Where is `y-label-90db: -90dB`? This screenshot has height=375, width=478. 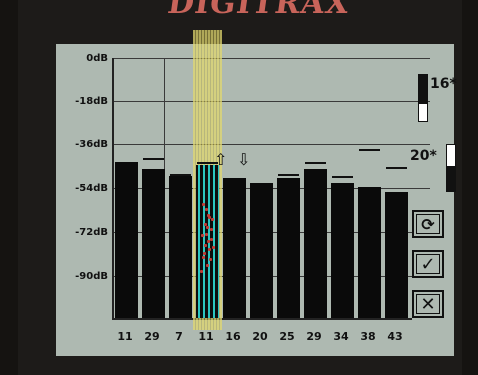 y-label-90db: -90dB is located at coordinates (91, 276).